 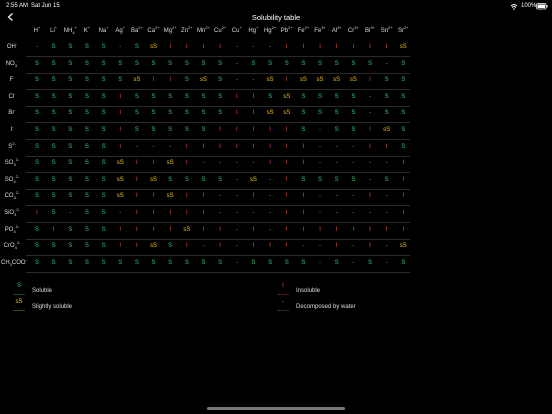 What do you see at coordinates (11, 17) in the screenshot?
I see `back-button` at bounding box center [11, 17].